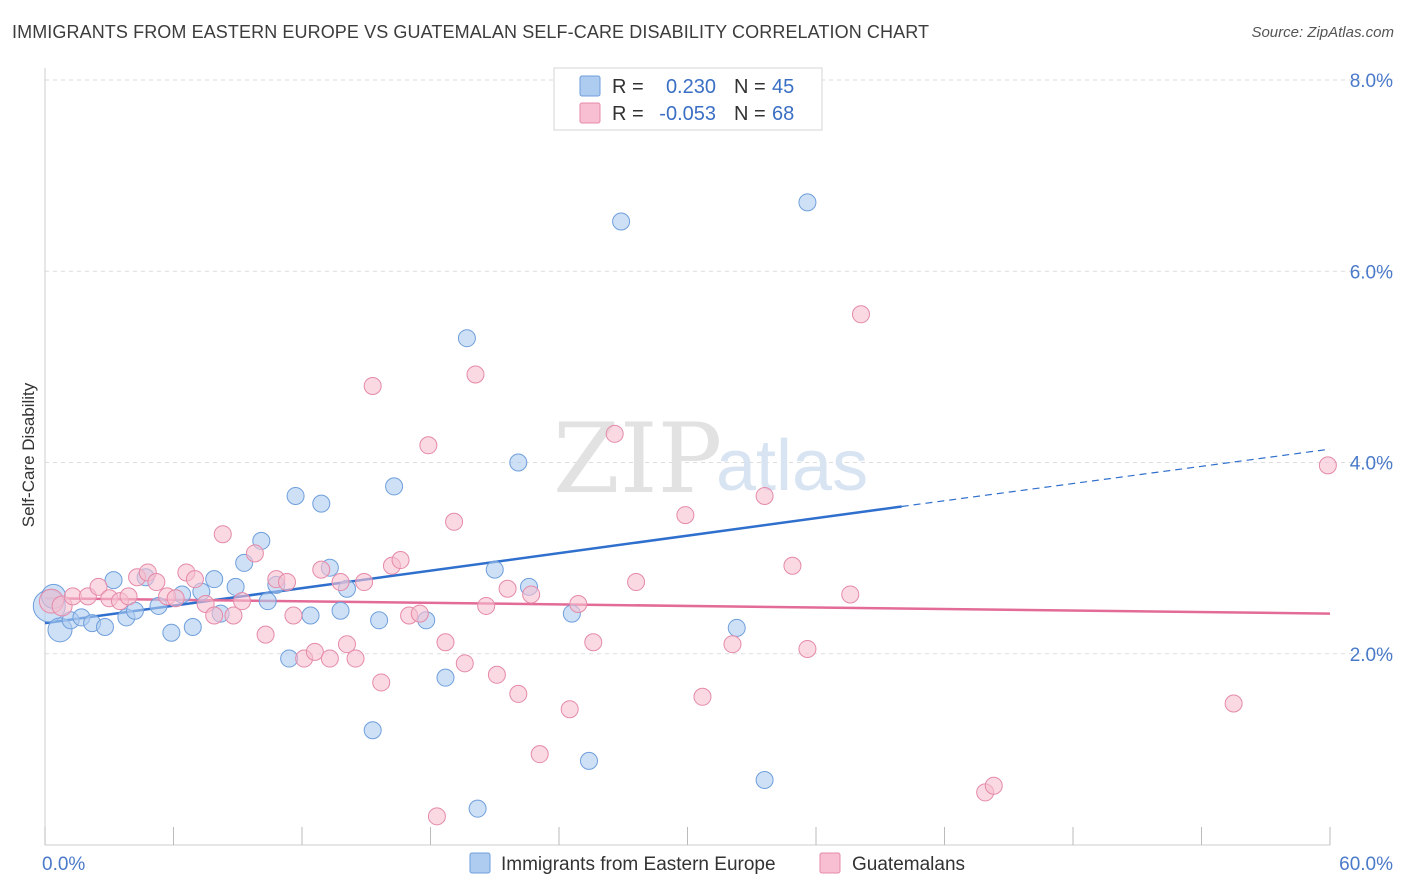  What do you see at coordinates (710, 459) in the screenshot?
I see `watermark: ZIP atlas` at bounding box center [710, 459].